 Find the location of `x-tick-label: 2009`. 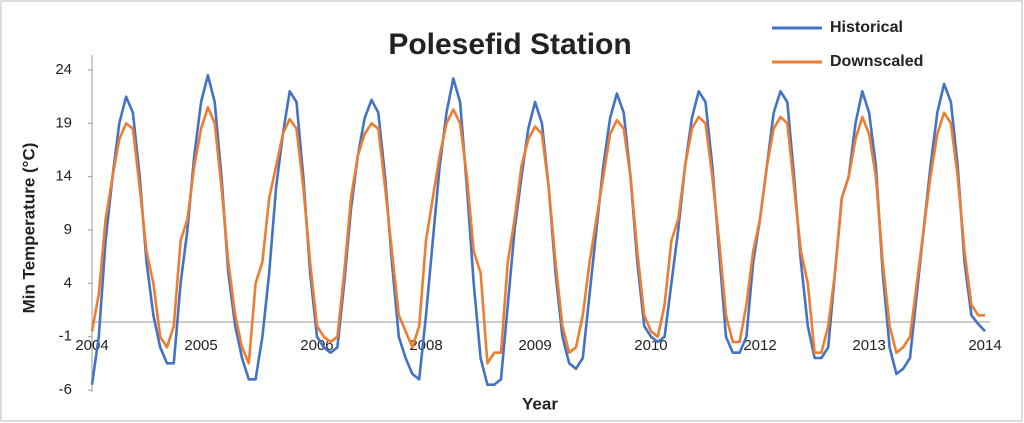

x-tick-label: 2009 is located at coordinates (534, 345).